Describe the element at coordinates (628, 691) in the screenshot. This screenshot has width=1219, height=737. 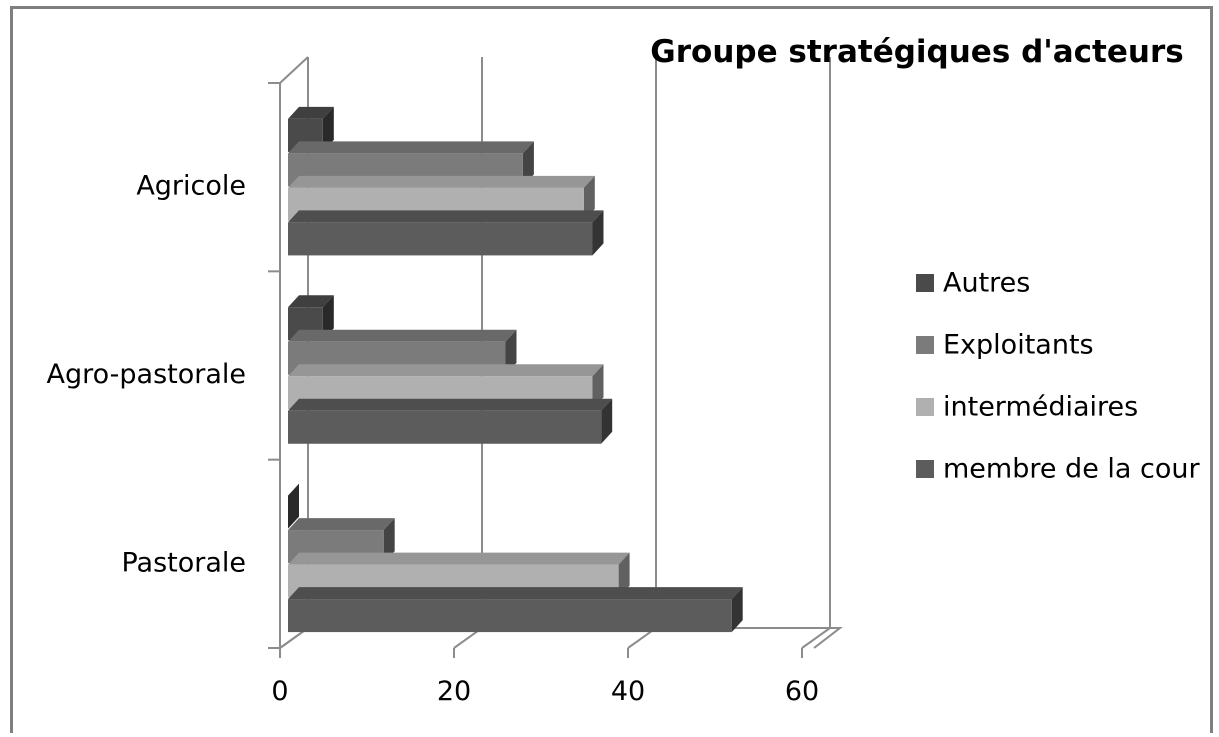
I see `x-tick-label: 40` at that location.